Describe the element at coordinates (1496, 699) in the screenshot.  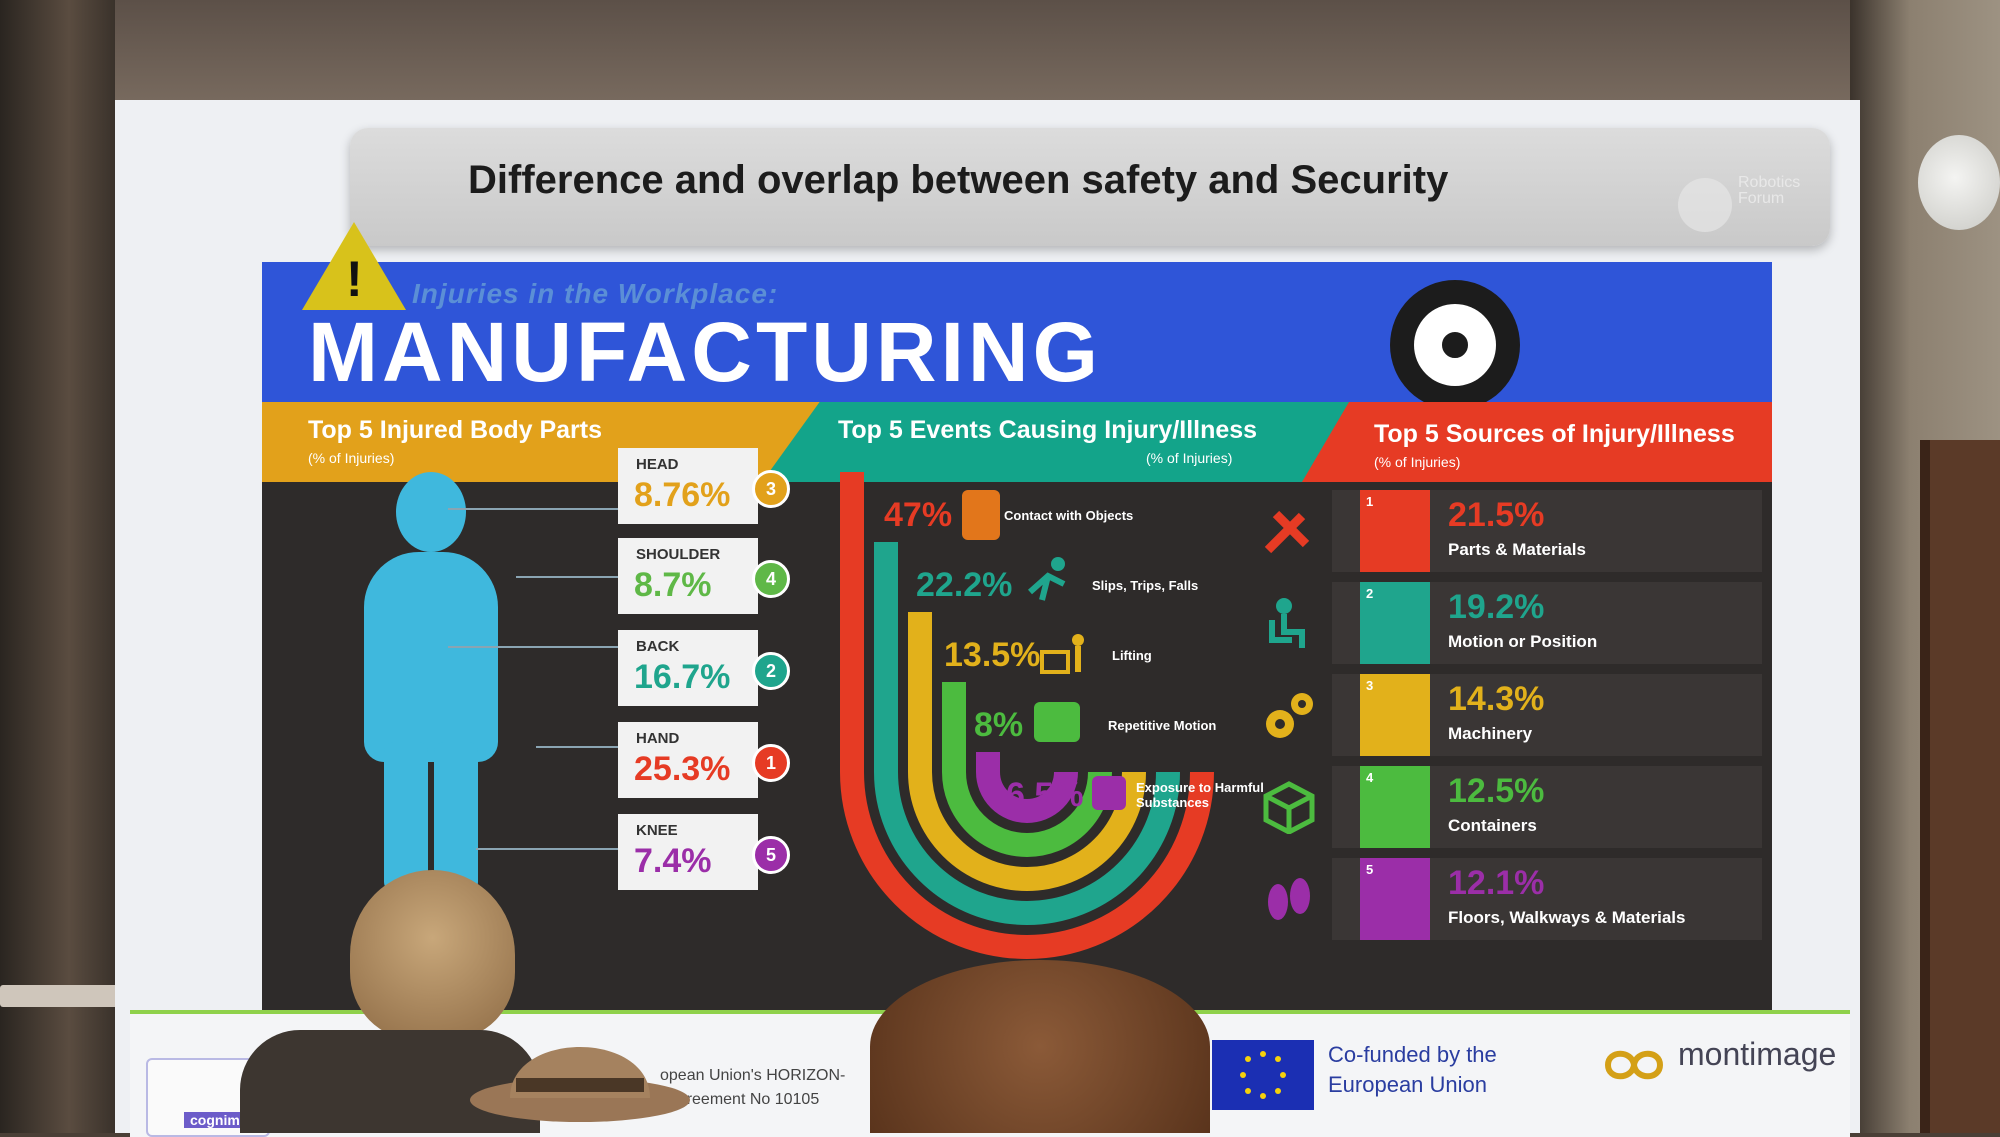
I see `source-value: 14.3%` at that location.